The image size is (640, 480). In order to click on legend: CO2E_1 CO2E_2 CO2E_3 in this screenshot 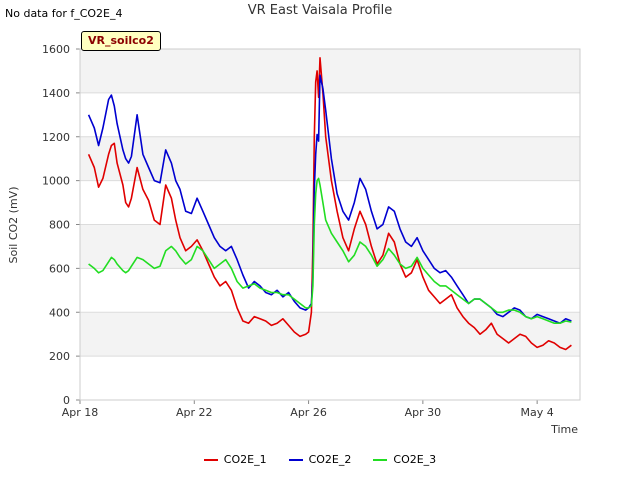, I will do `click(320, 459)`.